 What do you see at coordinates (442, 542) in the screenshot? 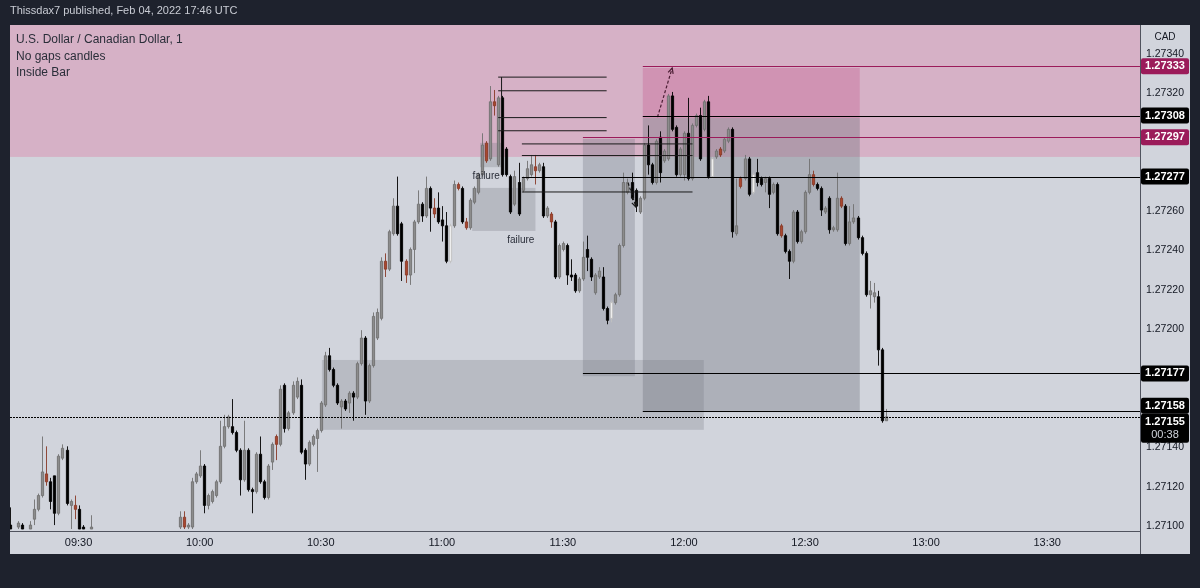
I see `x-tick-label: 11:00` at bounding box center [442, 542].